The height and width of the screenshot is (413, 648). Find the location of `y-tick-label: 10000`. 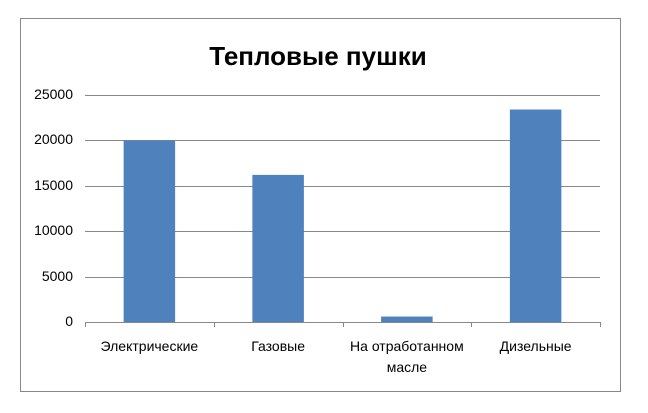

y-tick-label: 10000 is located at coordinates (53, 230).